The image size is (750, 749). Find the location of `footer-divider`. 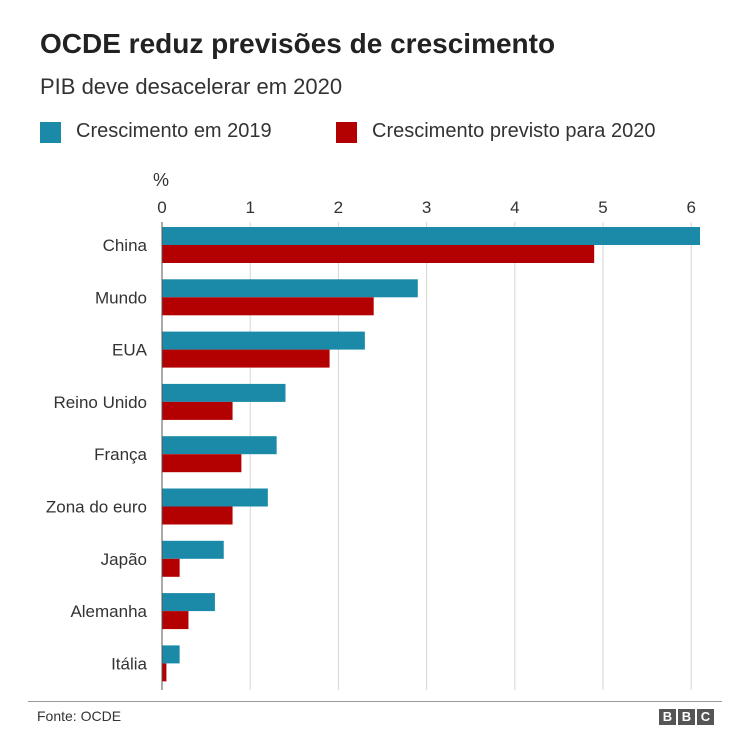

footer-divider is located at coordinates (375, 701).